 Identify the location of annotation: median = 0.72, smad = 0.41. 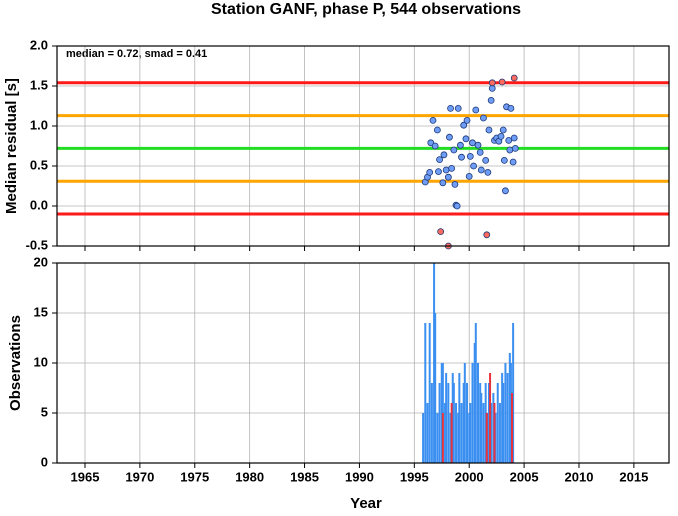
(136, 54).